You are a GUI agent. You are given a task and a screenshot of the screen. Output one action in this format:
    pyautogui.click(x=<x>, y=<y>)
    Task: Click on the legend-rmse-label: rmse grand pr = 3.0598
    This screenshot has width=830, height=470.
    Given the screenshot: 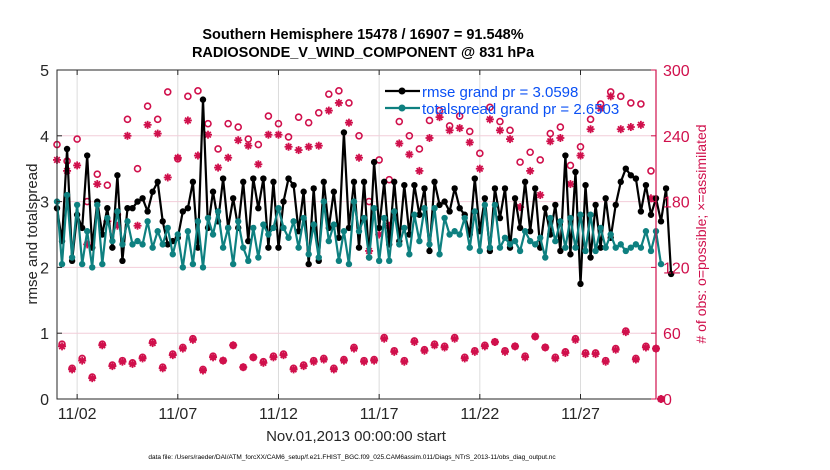 What is the action you would take?
    pyautogui.click(x=500, y=92)
    